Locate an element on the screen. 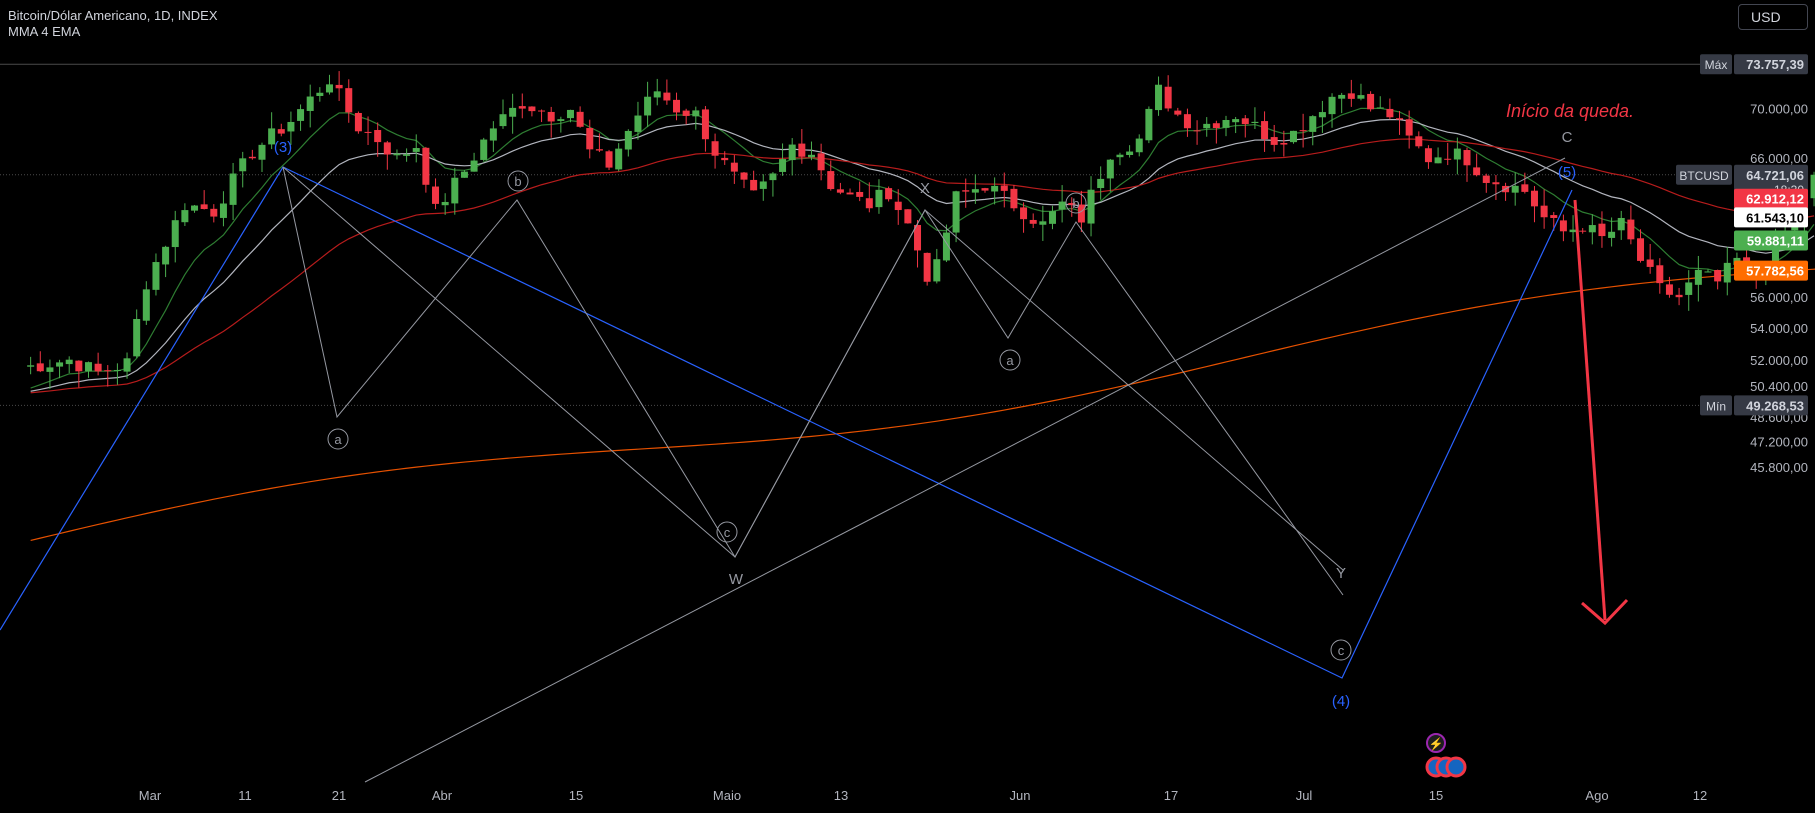 This screenshot has width=1815, height=813. y-tick-label: 47.200,00 is located at coordinates (1779, 442).